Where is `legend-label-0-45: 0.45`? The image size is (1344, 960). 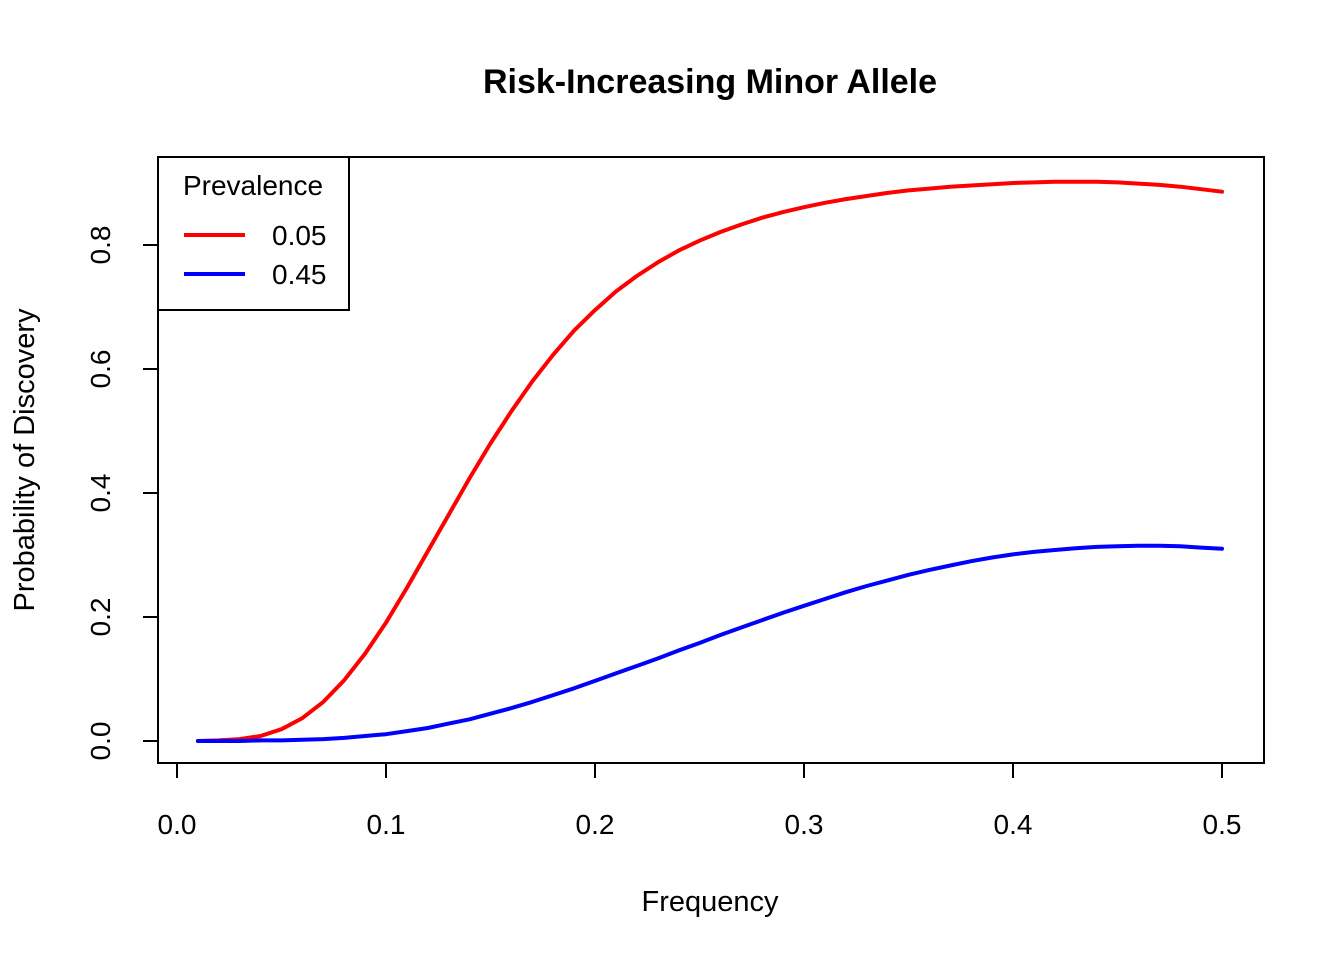
legend-label-0-45: 0.45 is located at coordinates (299, 274).